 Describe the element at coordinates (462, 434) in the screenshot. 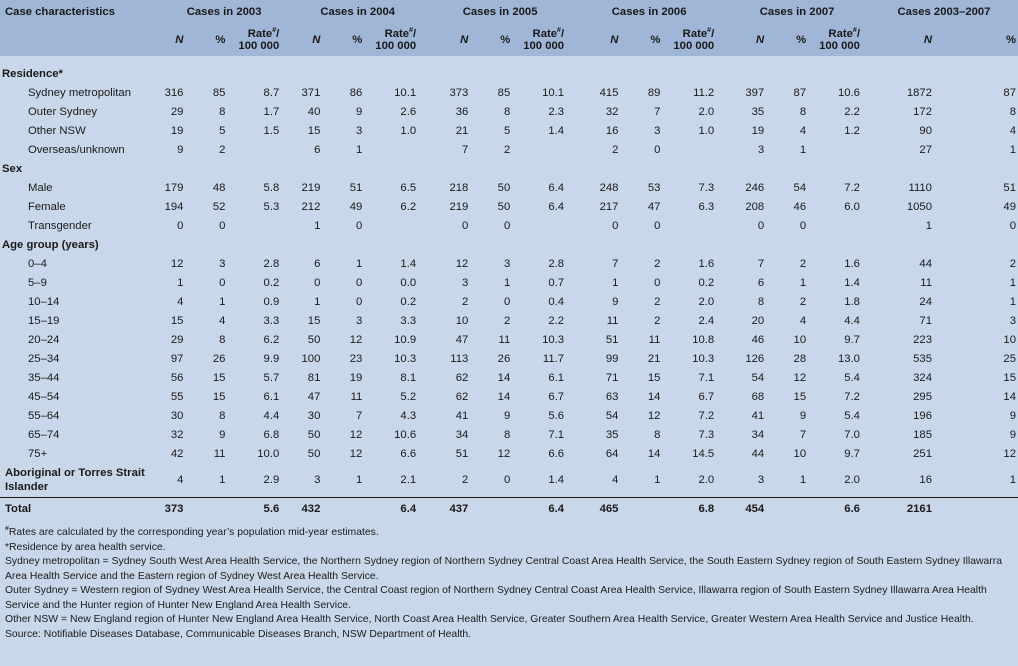

I see `cell-n: 34` at that location.